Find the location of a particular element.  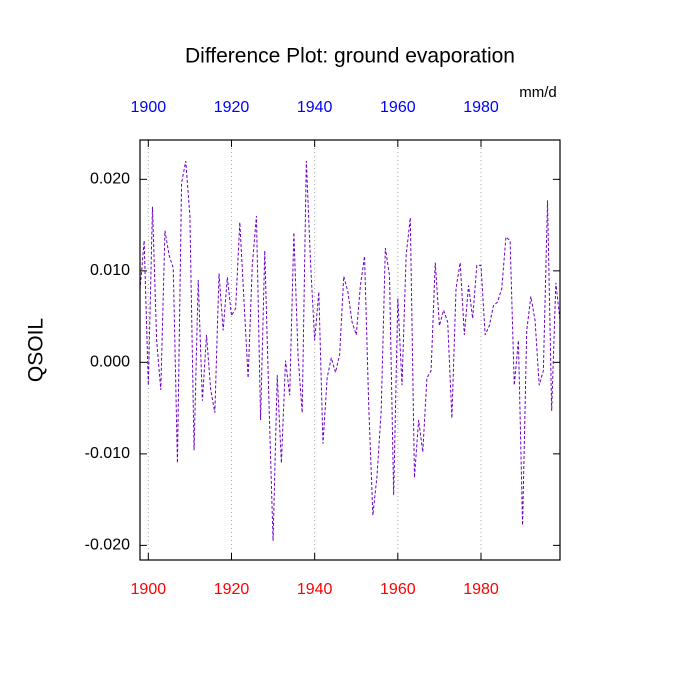

x-tick-label-top: 1900 is located at coordinates (149, 107).